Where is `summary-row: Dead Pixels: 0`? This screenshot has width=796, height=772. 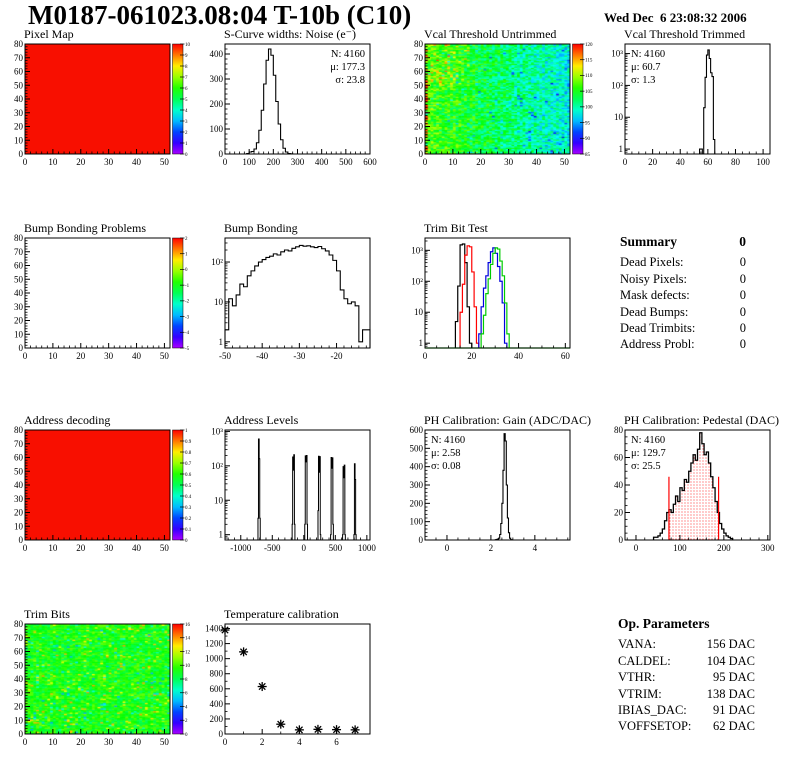 summary-row: Dead Pixels: 0 is located at coordinates (683, 262).